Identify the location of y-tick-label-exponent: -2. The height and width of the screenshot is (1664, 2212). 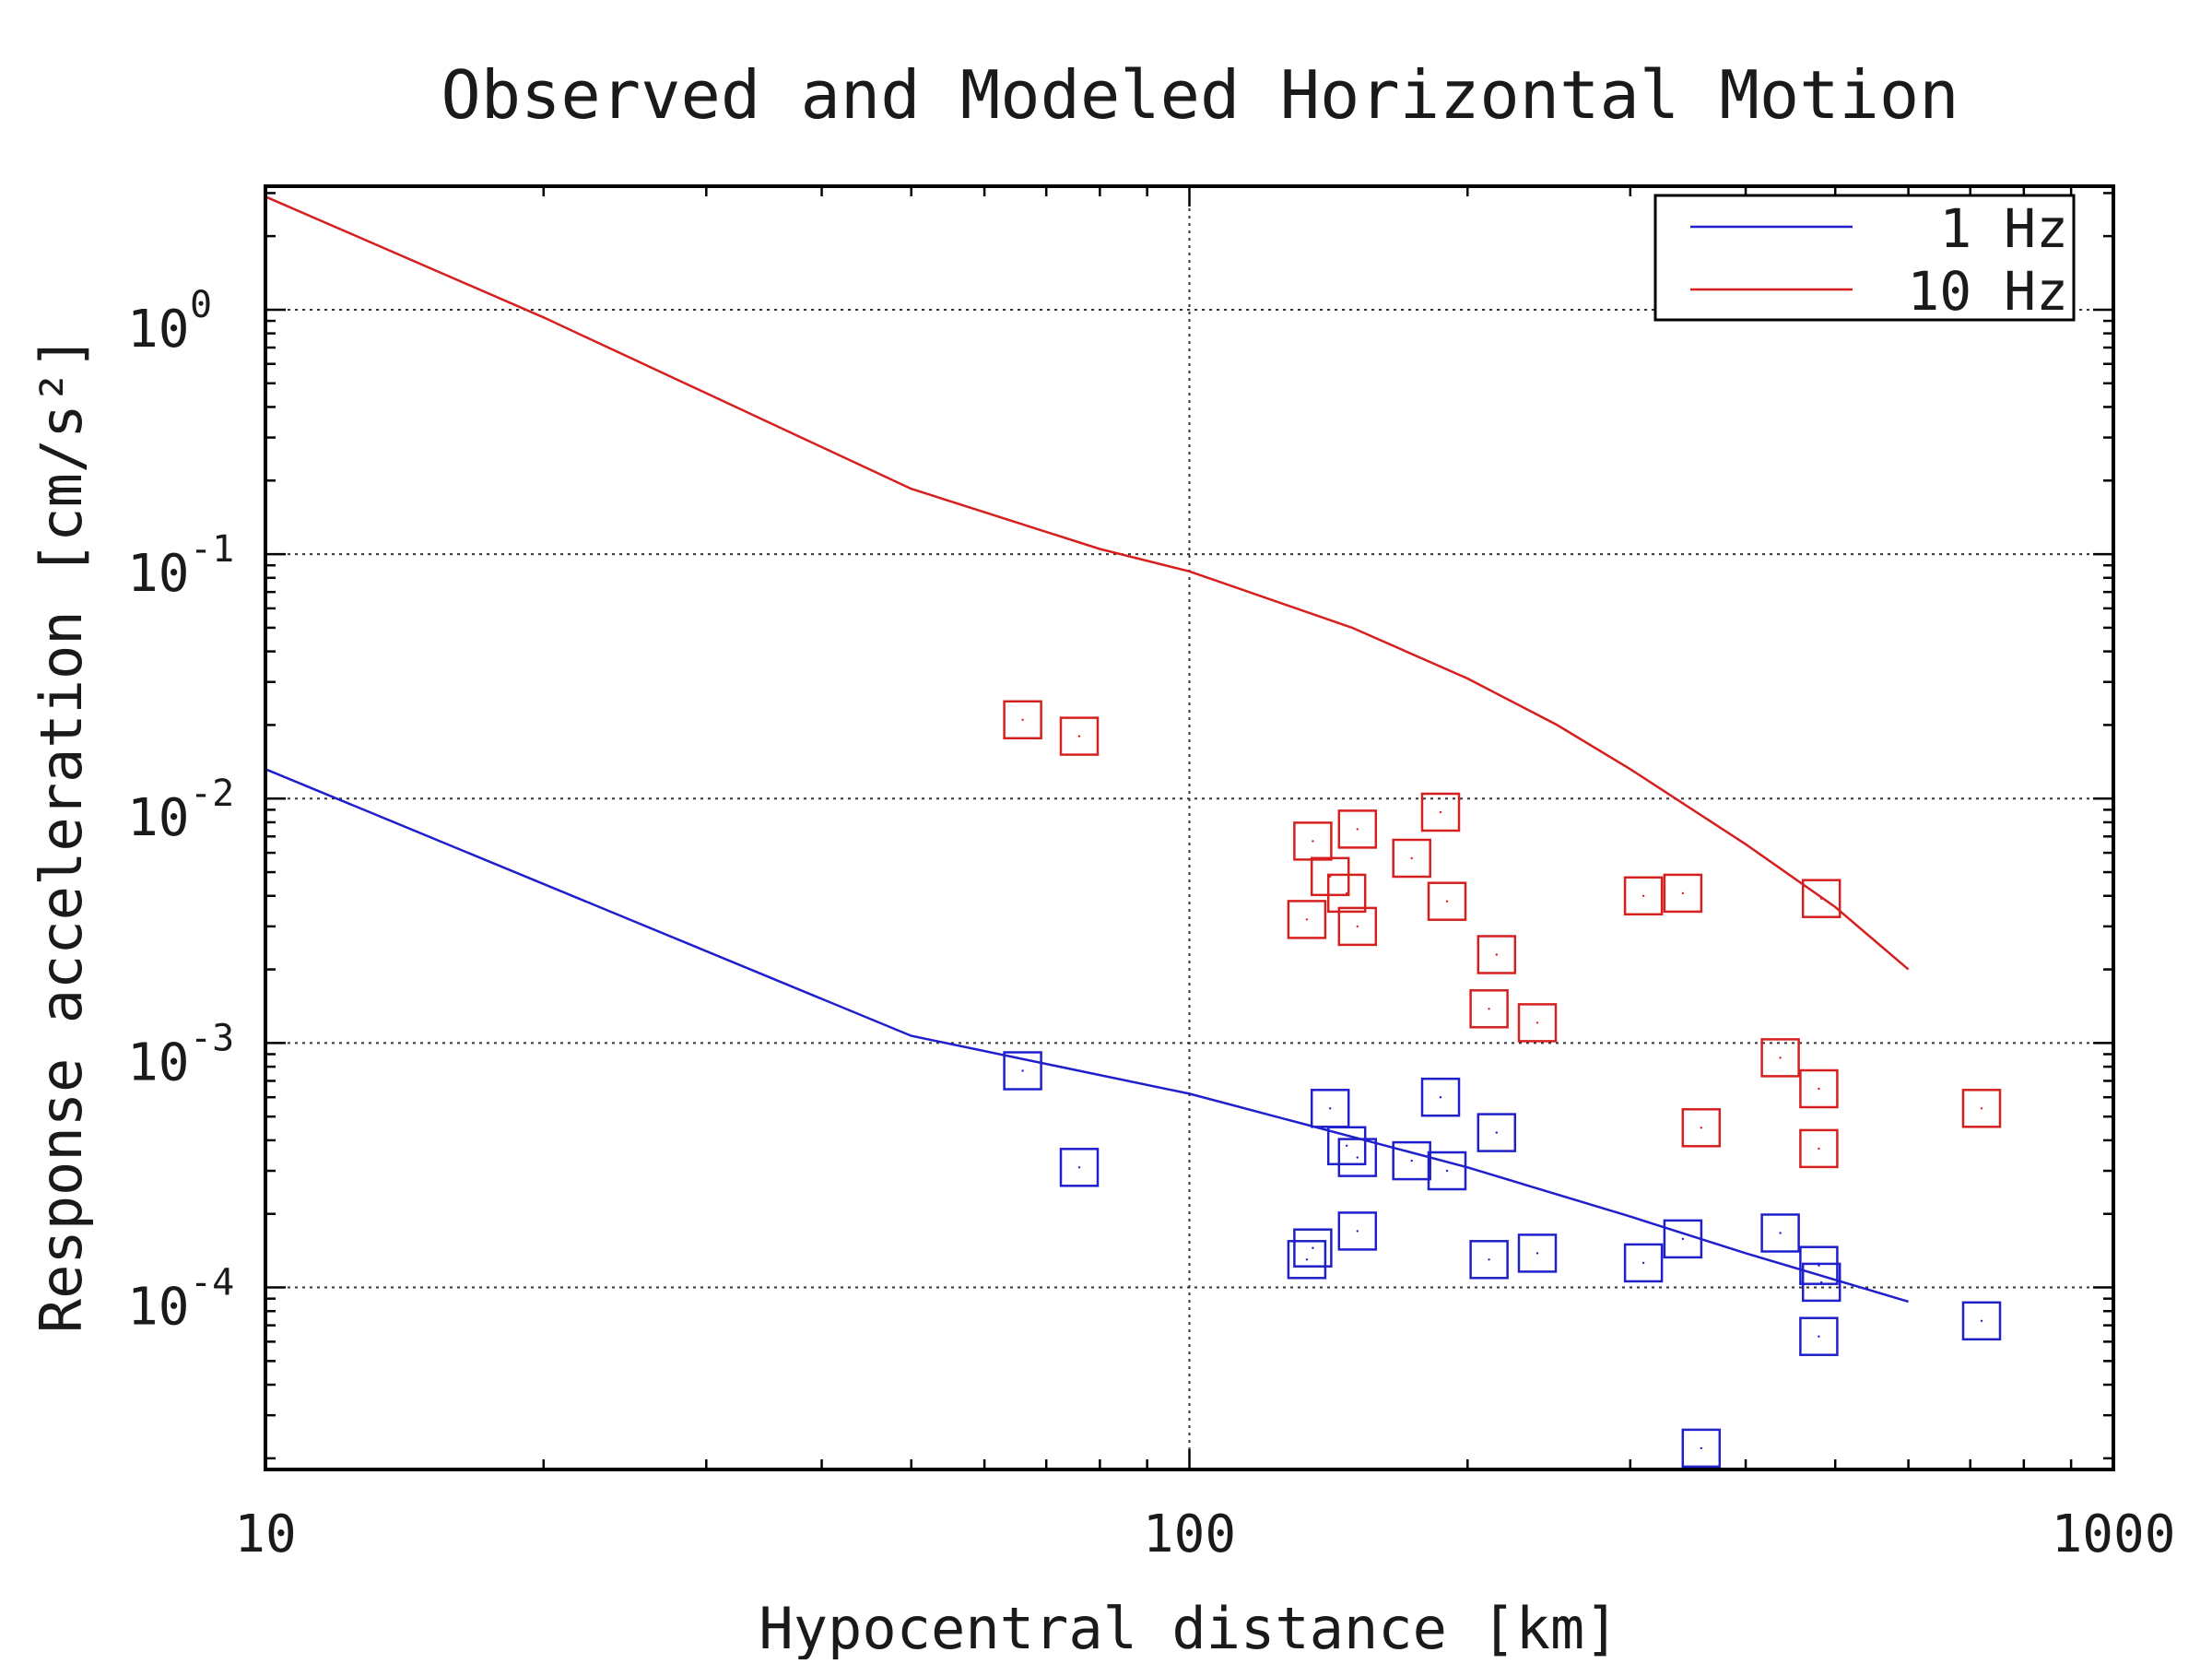
(212, 794).